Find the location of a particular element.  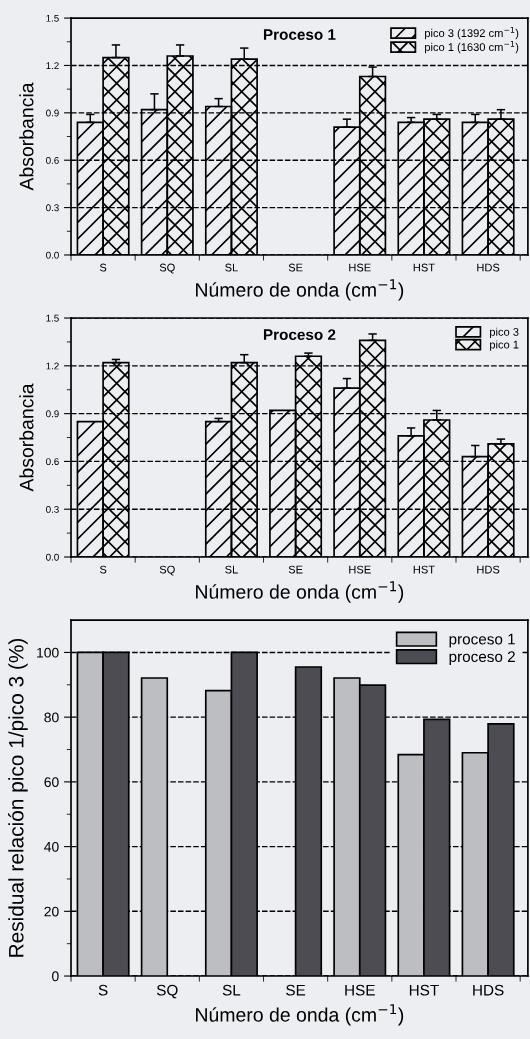

y-tick-label: 0 is located at coordinates (55, 976).